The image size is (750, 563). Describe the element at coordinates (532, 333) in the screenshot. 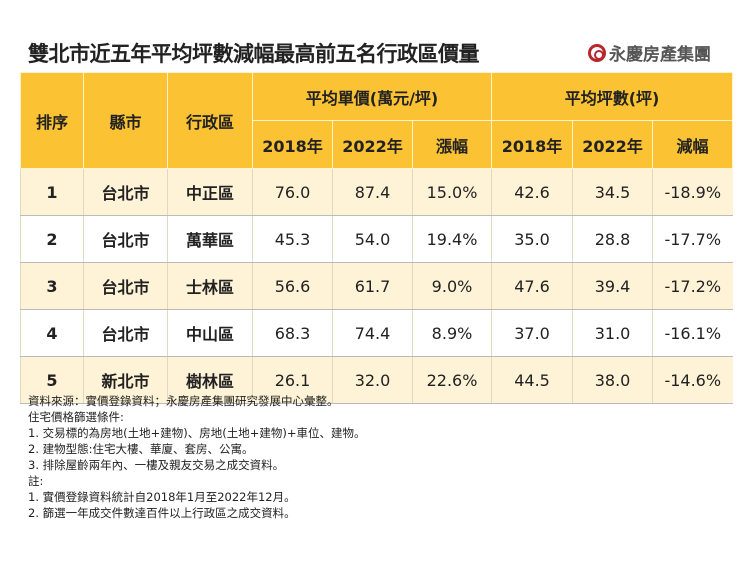

I see `cell-s2018: 37.0` at that location.